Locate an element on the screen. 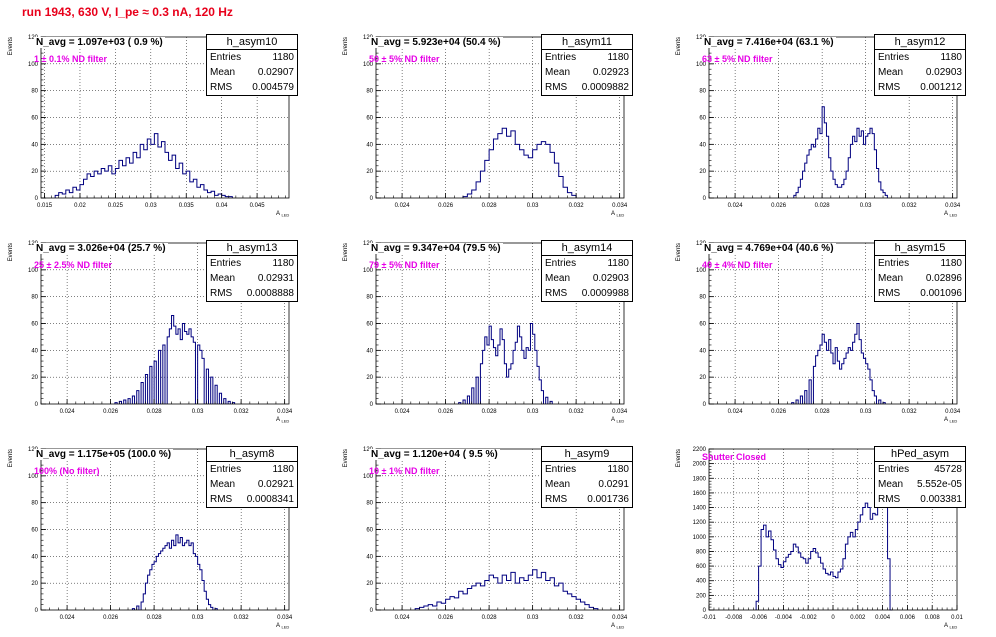 This screenshot has height=637, width=996. x-tick-label: 0.002 is located at coordinates (858, 618).